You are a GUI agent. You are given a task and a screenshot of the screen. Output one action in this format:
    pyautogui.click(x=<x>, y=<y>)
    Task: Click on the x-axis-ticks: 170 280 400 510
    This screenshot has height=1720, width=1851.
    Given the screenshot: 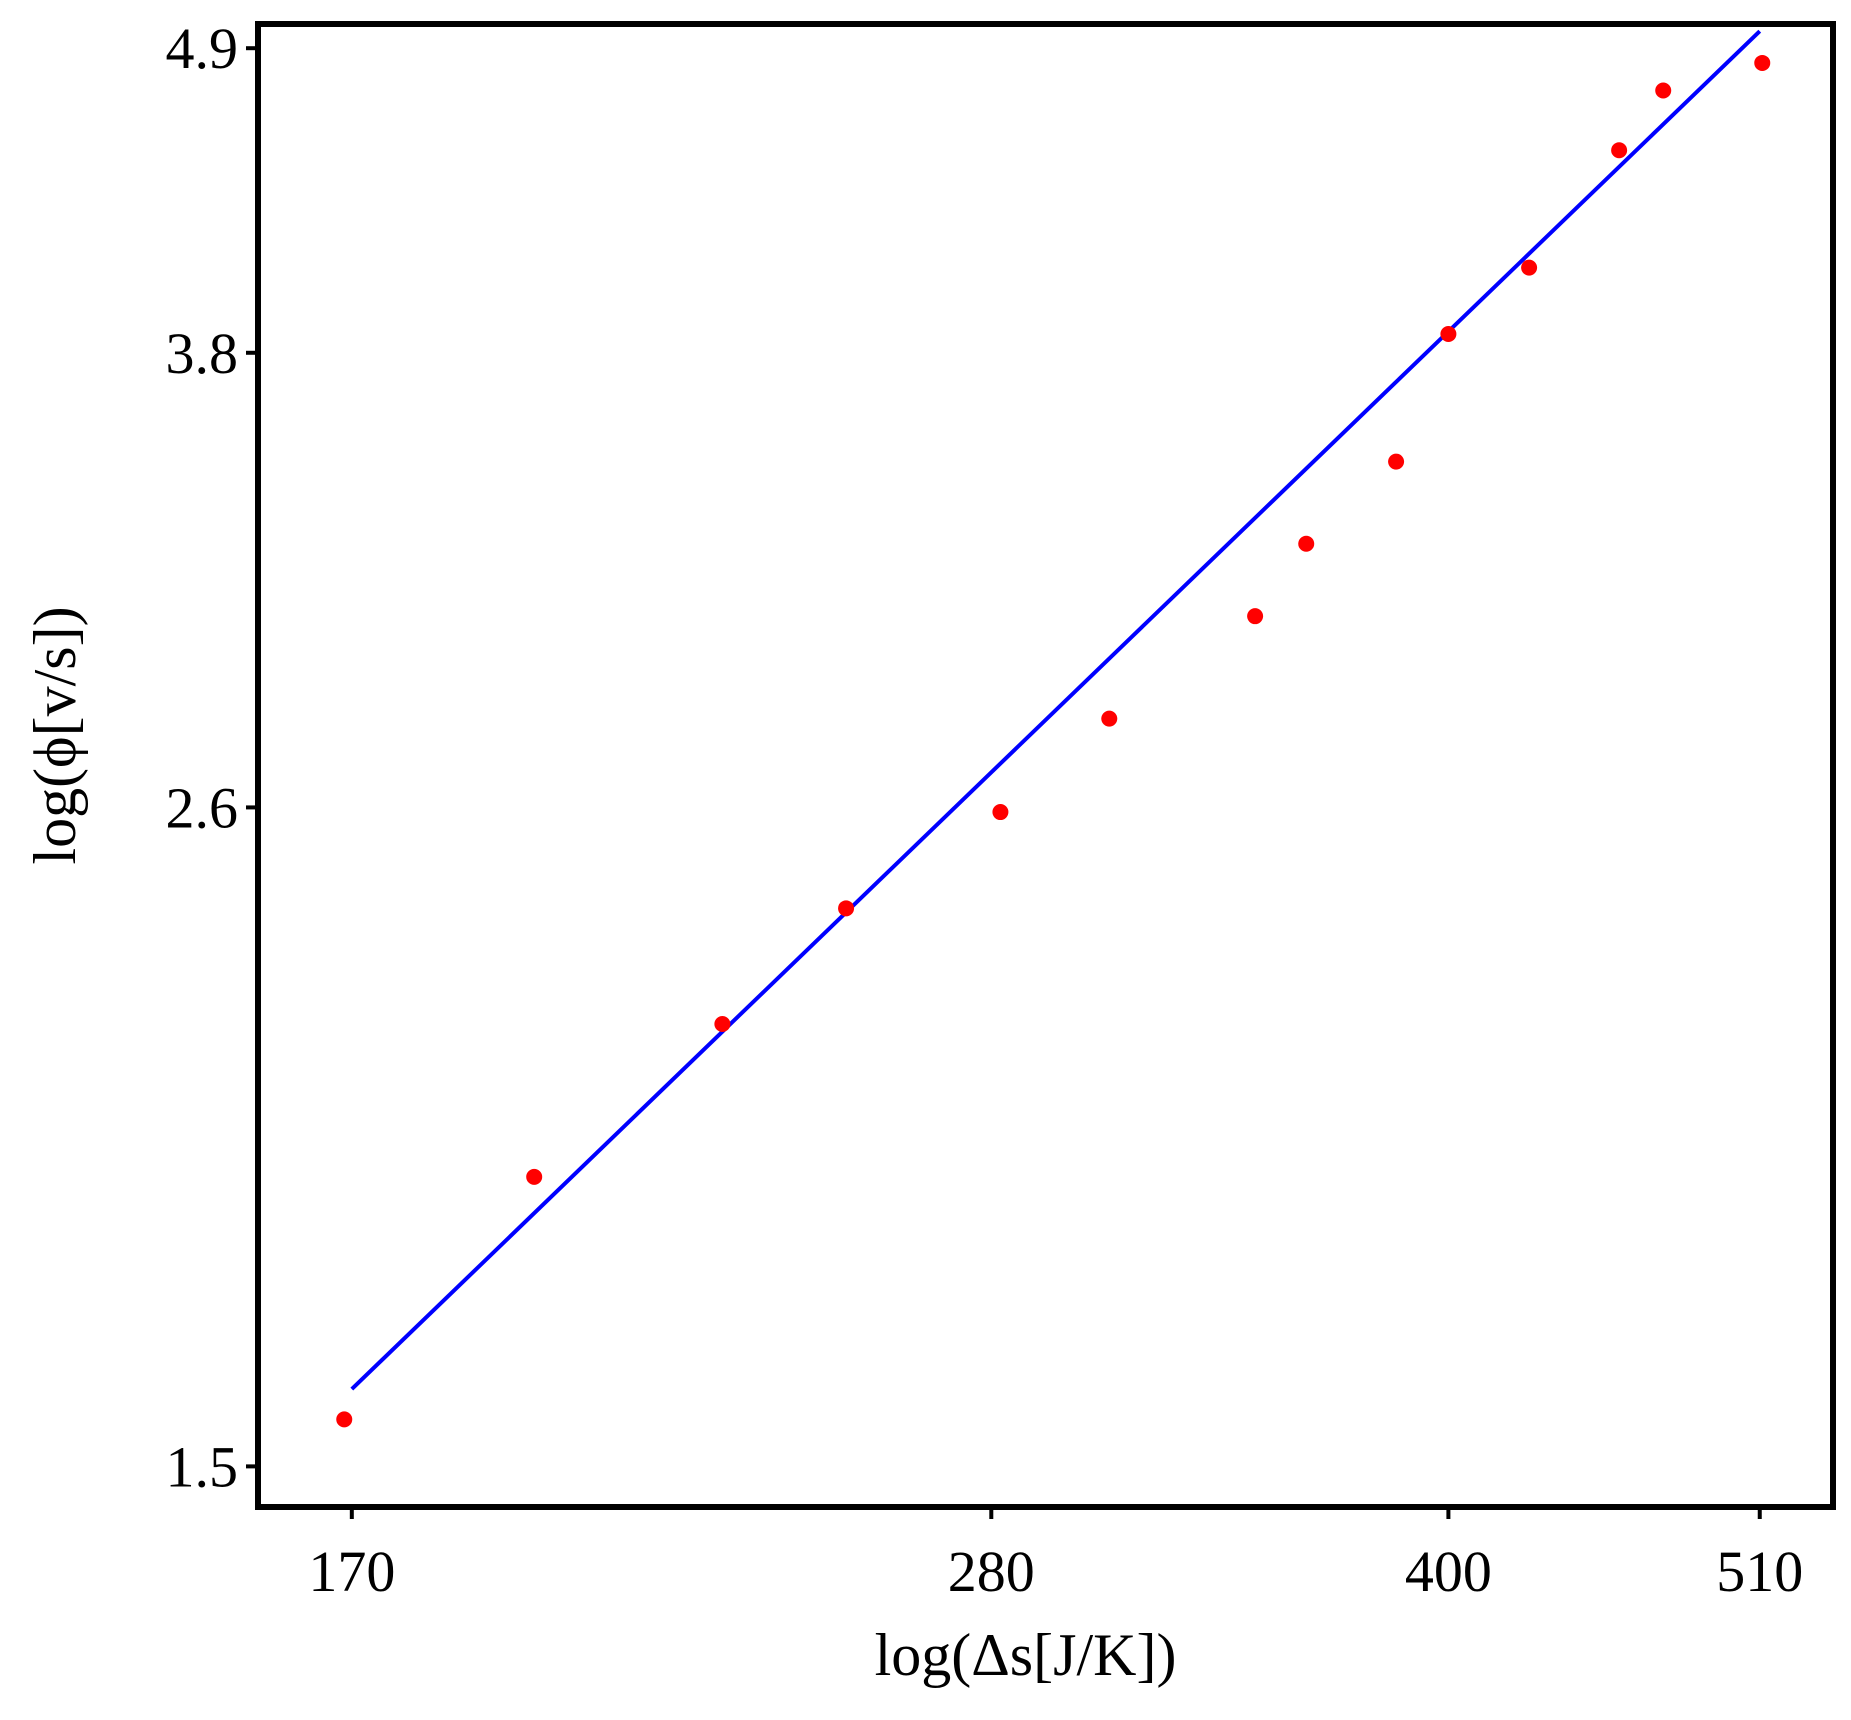 What is the action you would take?
    pyautogui.click(x=1055, y=1555)
    